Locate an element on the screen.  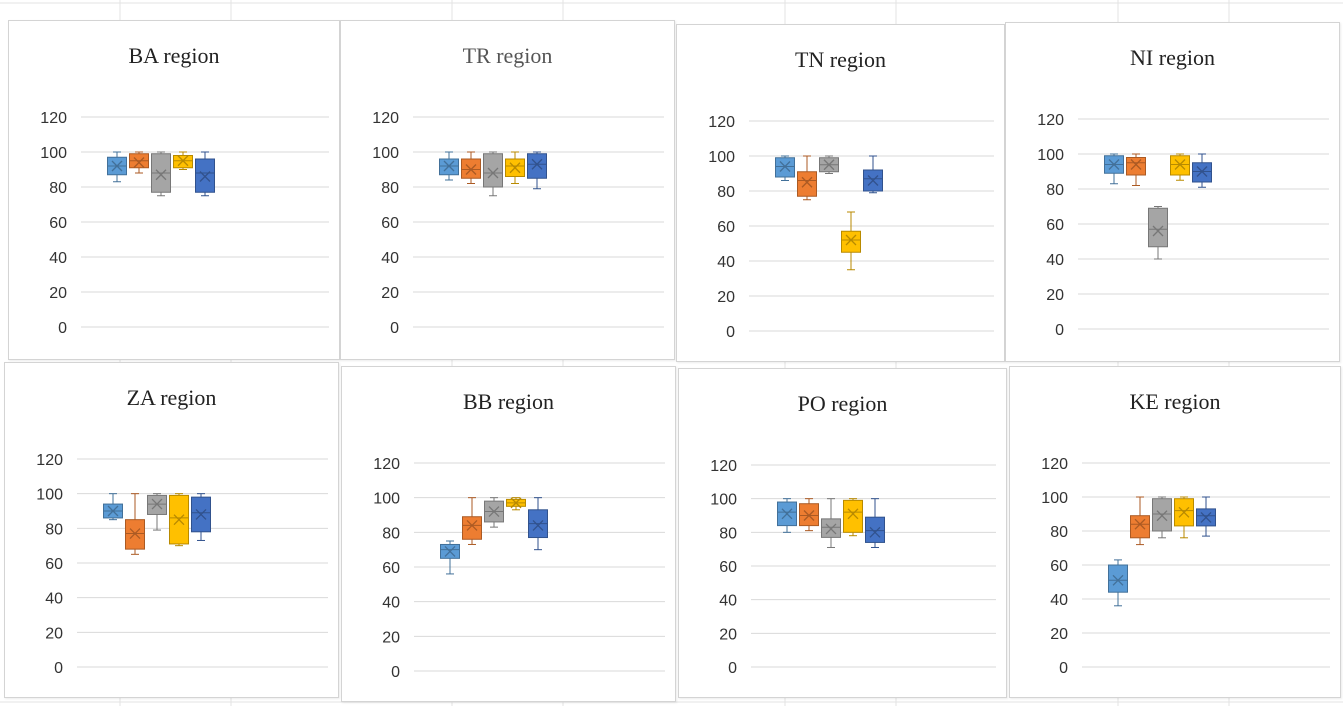
chart-panel-za: ZA region 0 20 40 60 80 100 120 is located at coordinates (171, 530).